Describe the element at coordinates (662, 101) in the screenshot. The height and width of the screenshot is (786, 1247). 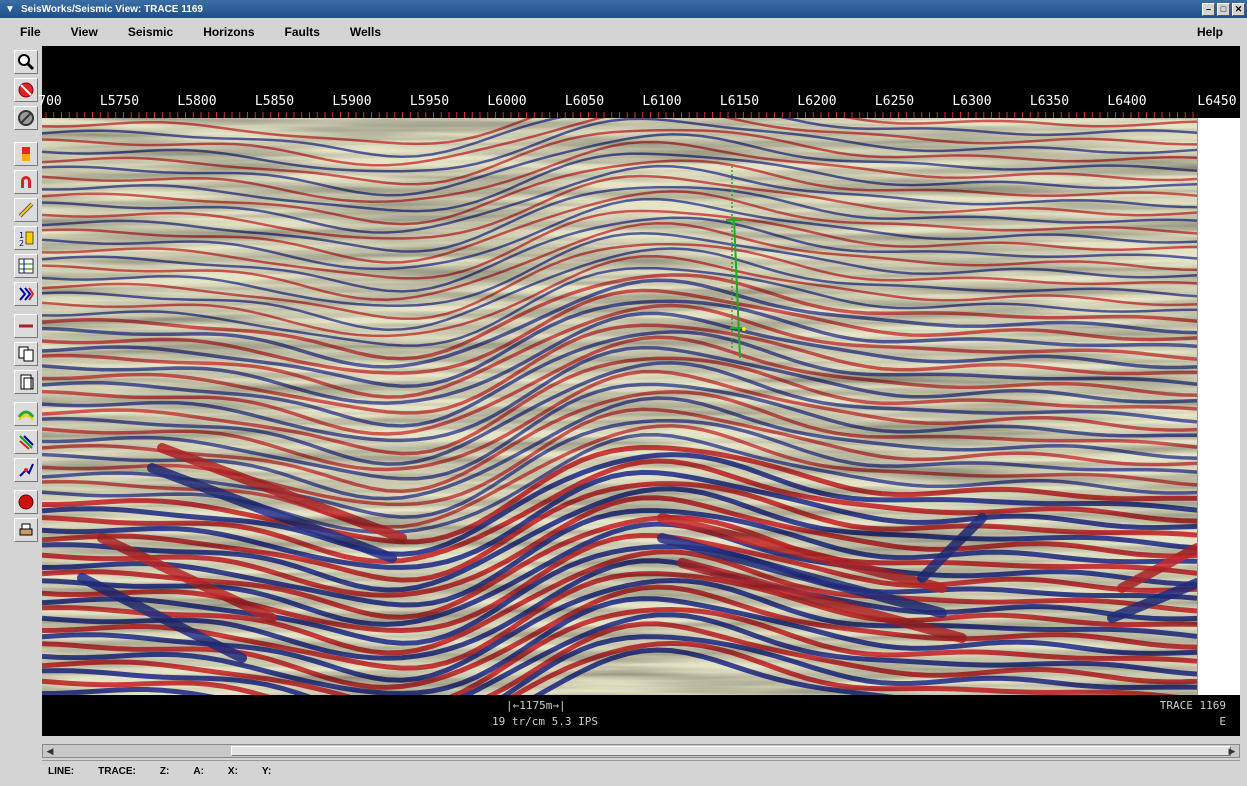
I see `axis-label-8: L6100` at that location.